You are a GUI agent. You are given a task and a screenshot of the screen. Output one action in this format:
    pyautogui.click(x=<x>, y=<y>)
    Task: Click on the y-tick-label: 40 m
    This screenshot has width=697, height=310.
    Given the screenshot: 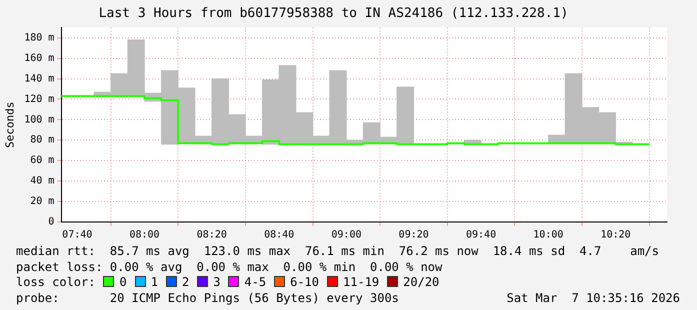 What is the action you would take?
    pyautogui.click(x=42, y=181)
    